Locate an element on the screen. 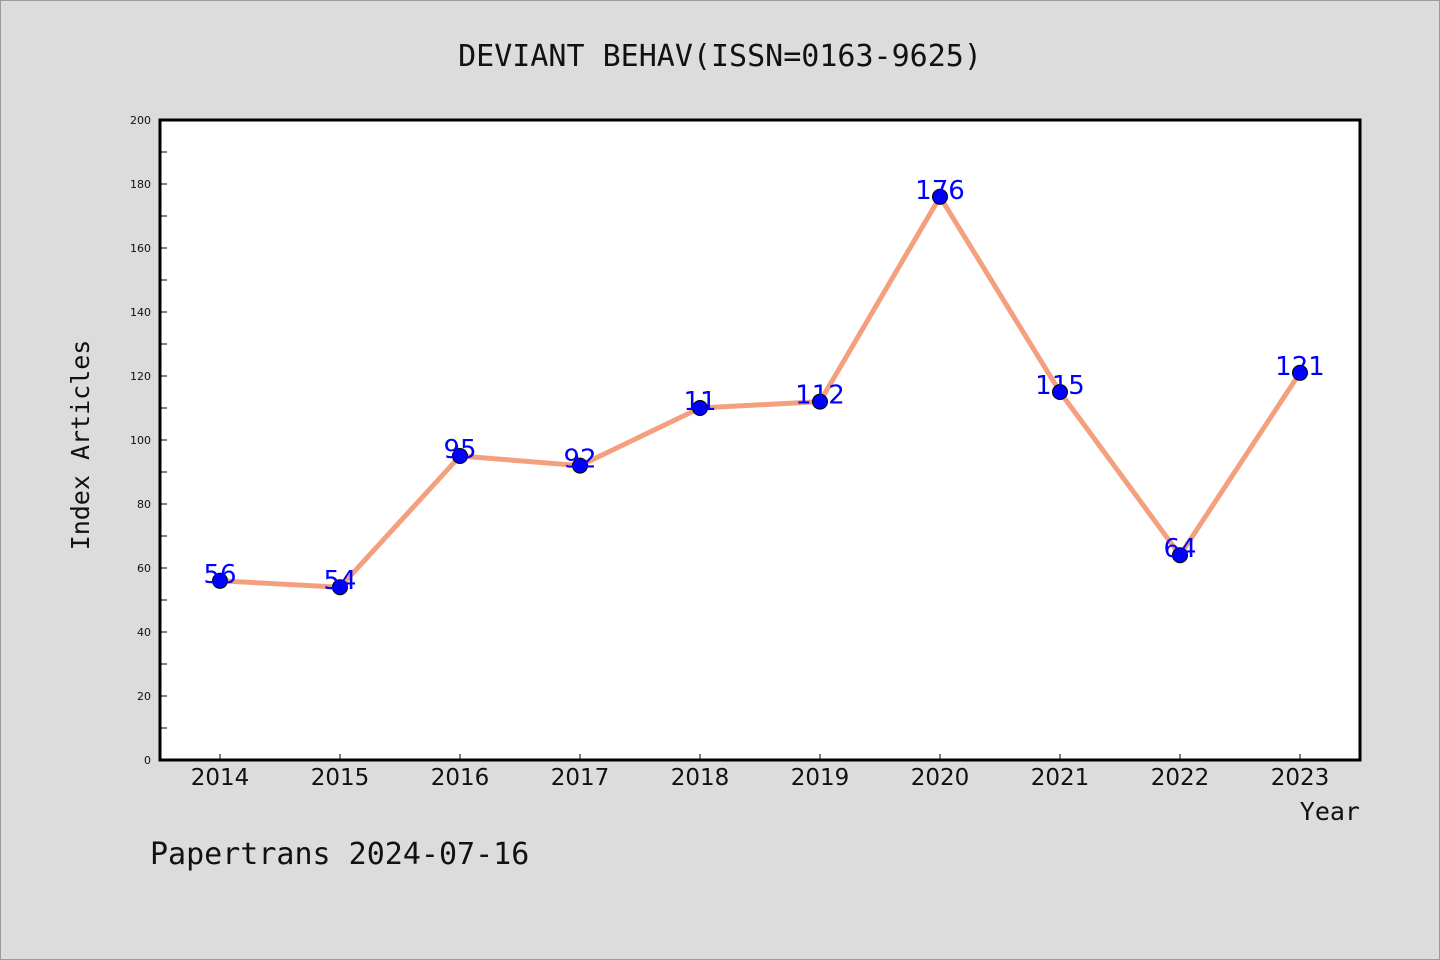 The height and width of the screenshot is (960, 1440). y-axis-label: Index Articles is located at coordinates (80, 445).